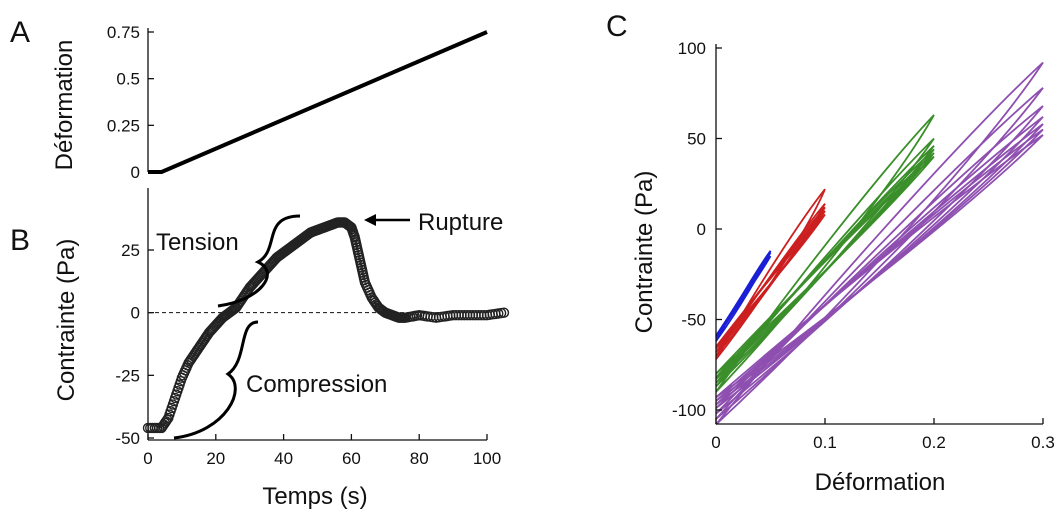 The width and height of the screenshot is (1064, 513). I want to click on panel-b-x-tick-label: 20, so click(215, 458).